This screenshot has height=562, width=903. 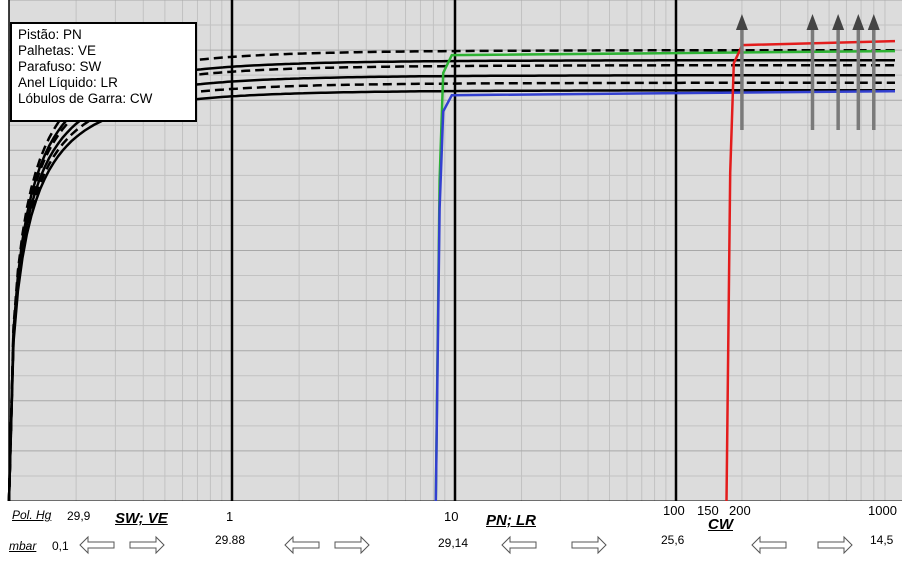 I want to click on legend-item: Parafuso: SW, so click(x=60, y=66).